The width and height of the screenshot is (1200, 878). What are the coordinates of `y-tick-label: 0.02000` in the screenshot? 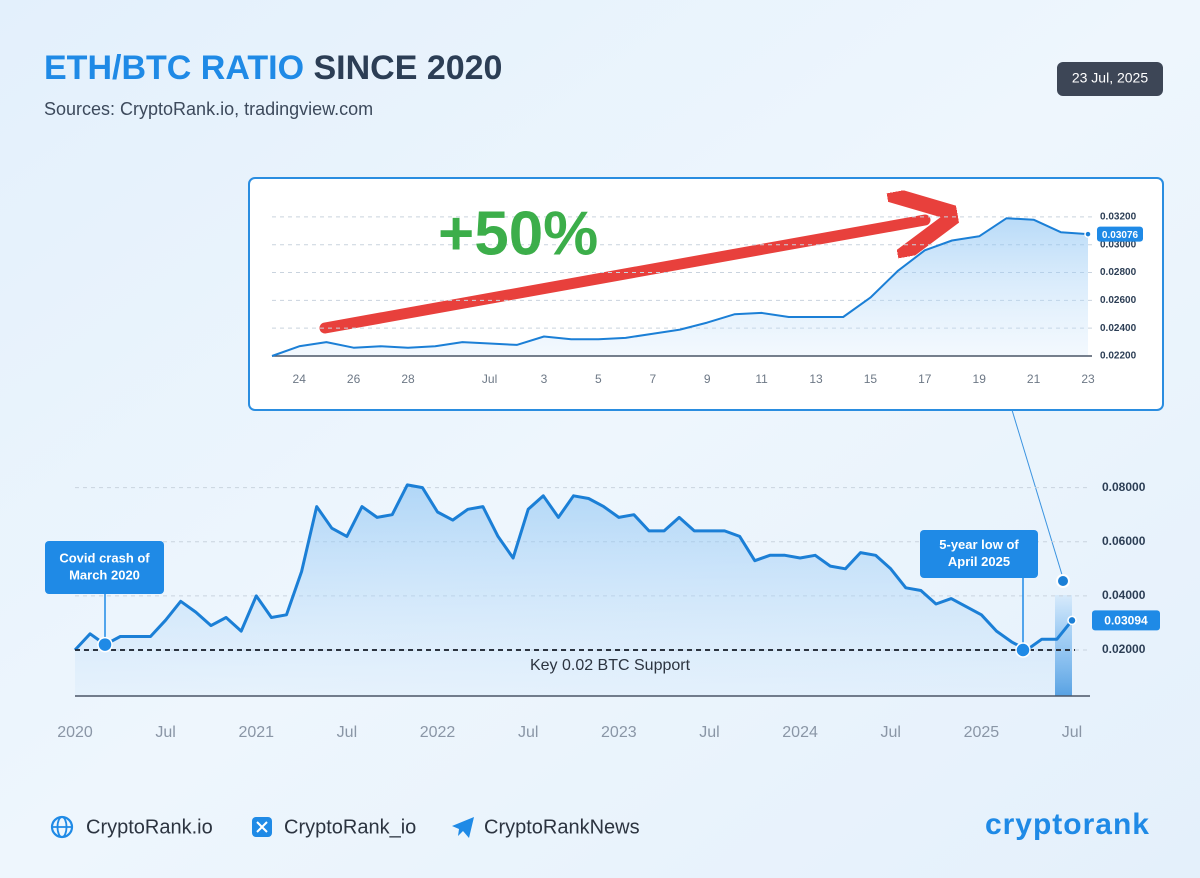 It's located at (1124, 649).